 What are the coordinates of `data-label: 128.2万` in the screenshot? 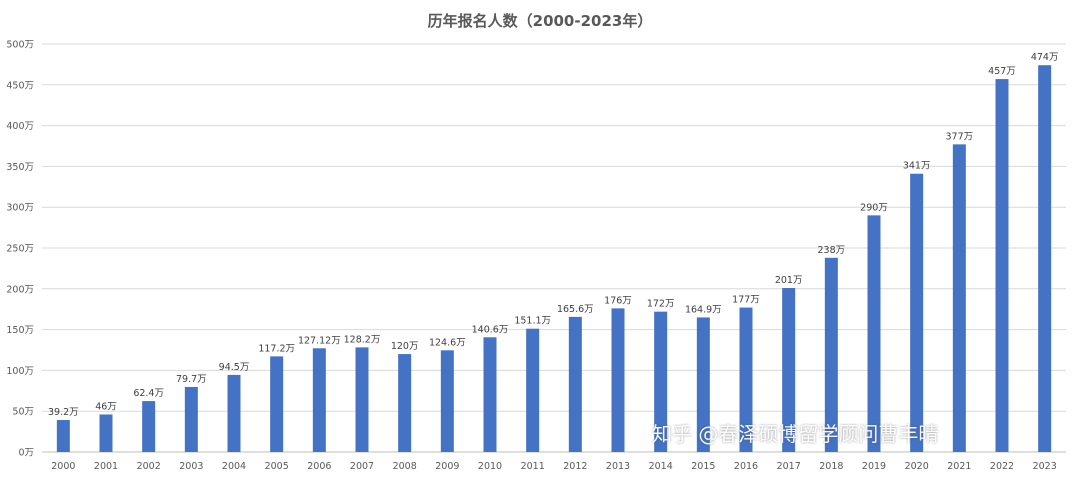 It's located at (362, 339).